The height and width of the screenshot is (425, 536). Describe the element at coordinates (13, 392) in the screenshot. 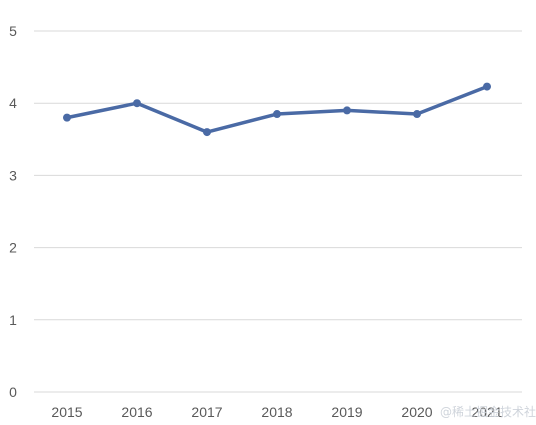

I see `y-tick-label: 0` at that location.